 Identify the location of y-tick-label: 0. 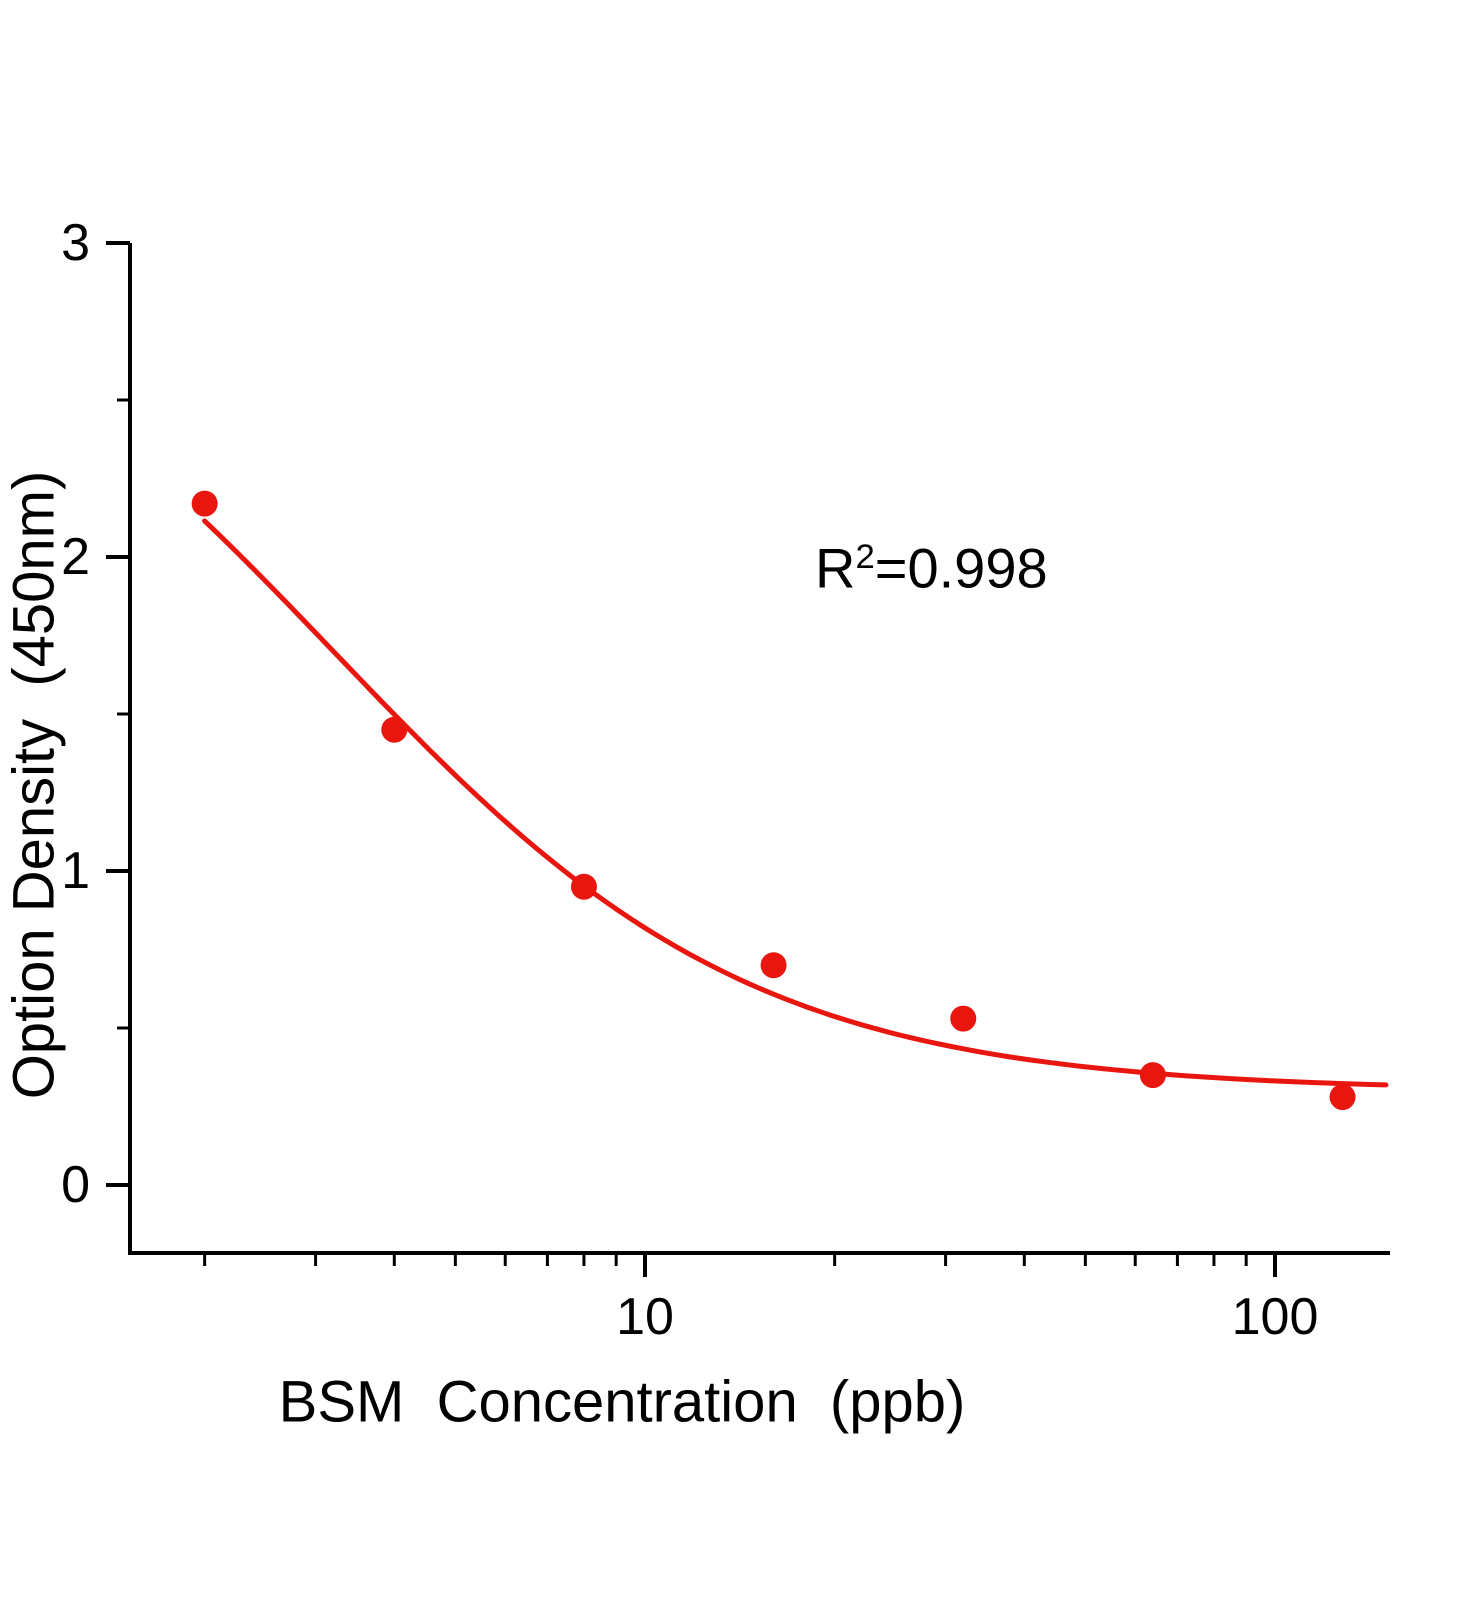
(75, 1185).